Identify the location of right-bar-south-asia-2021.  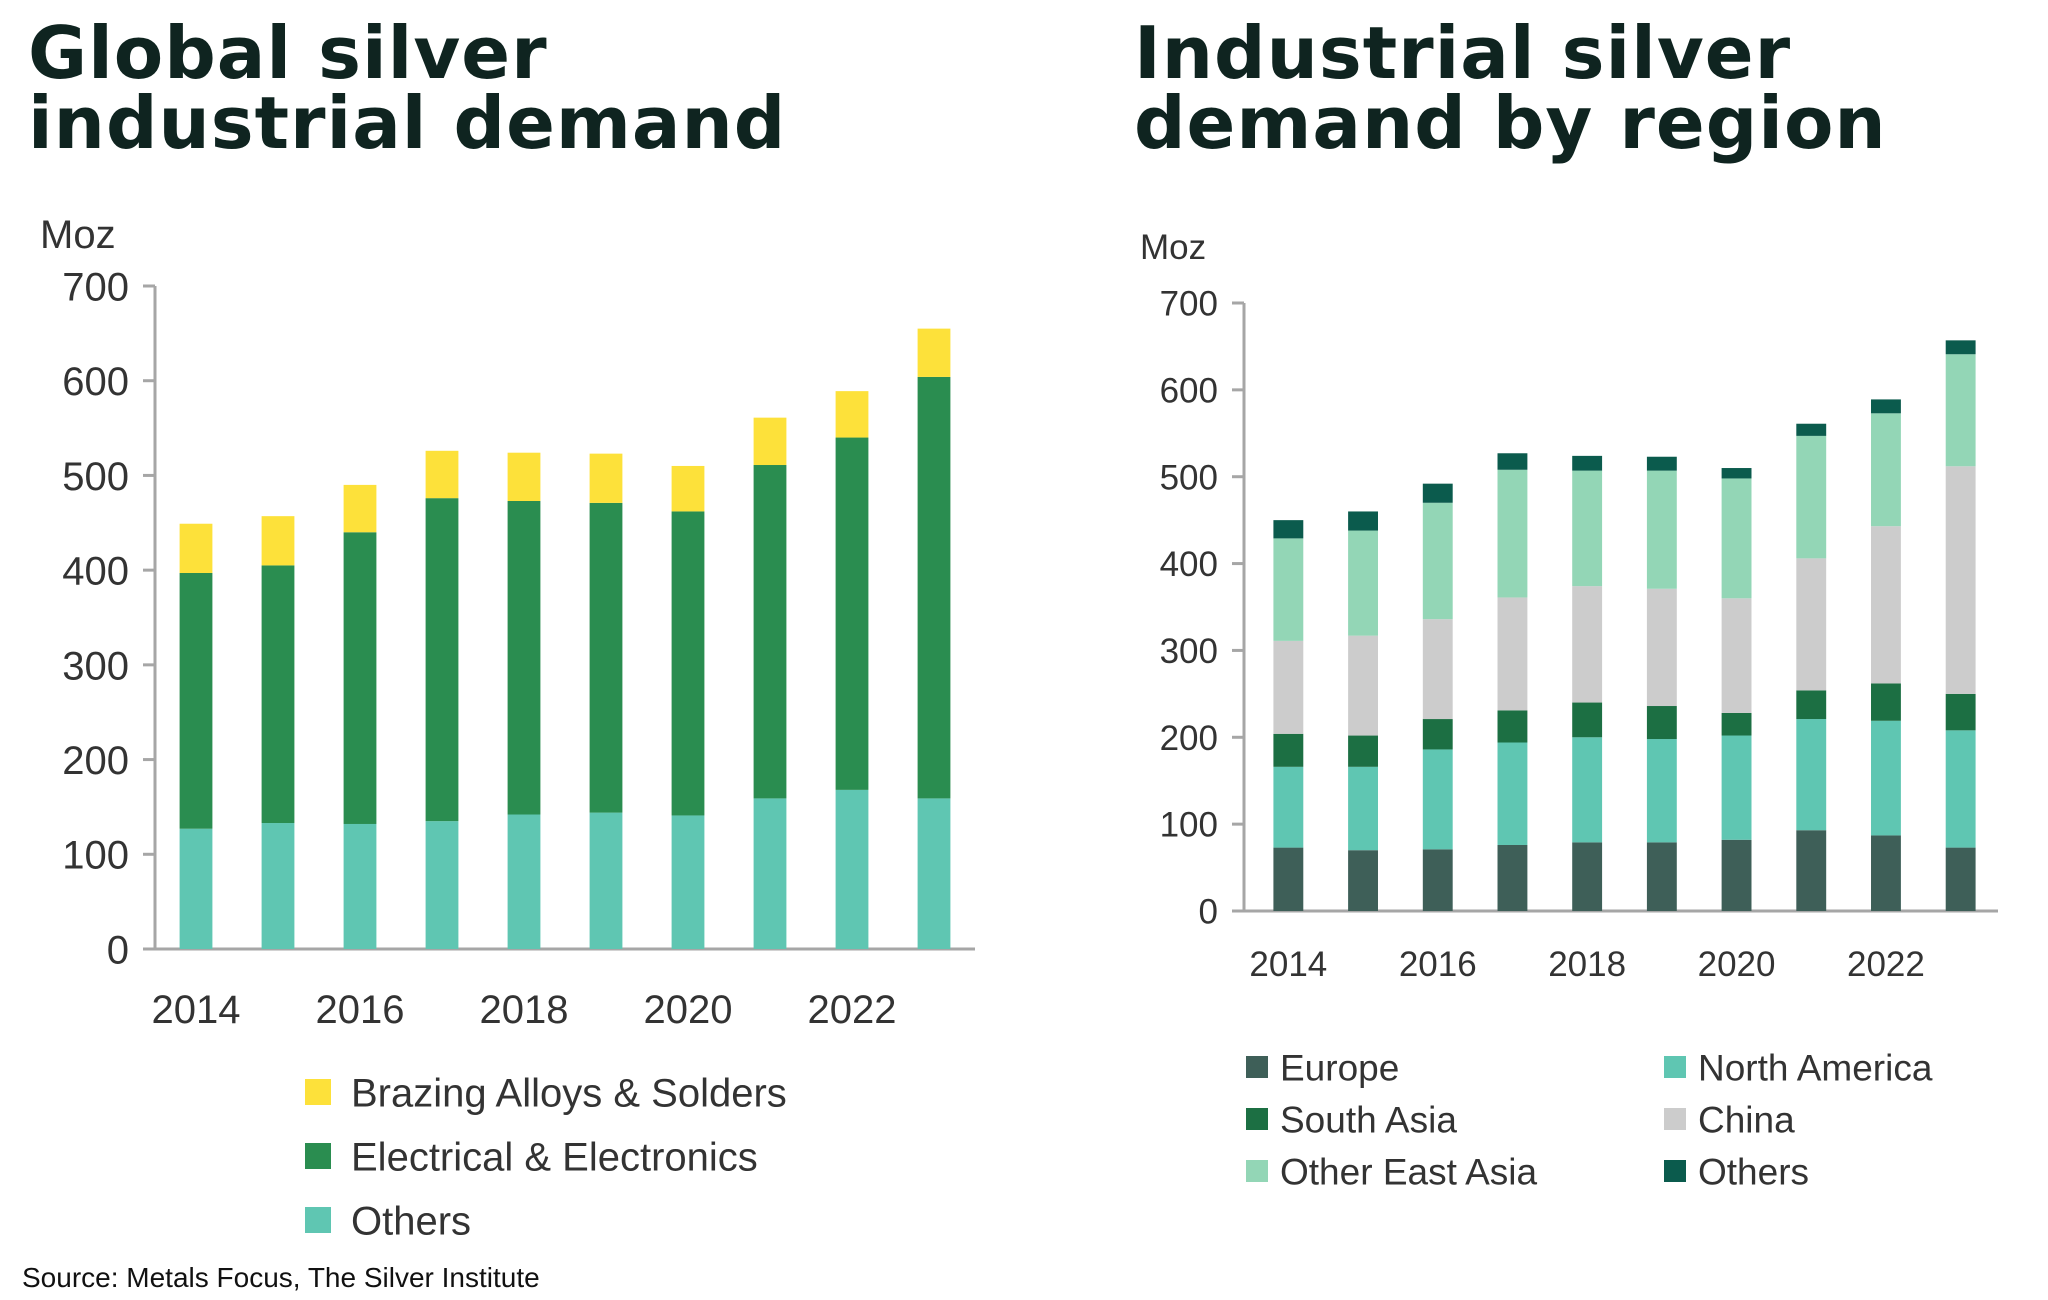
(1811, 705).